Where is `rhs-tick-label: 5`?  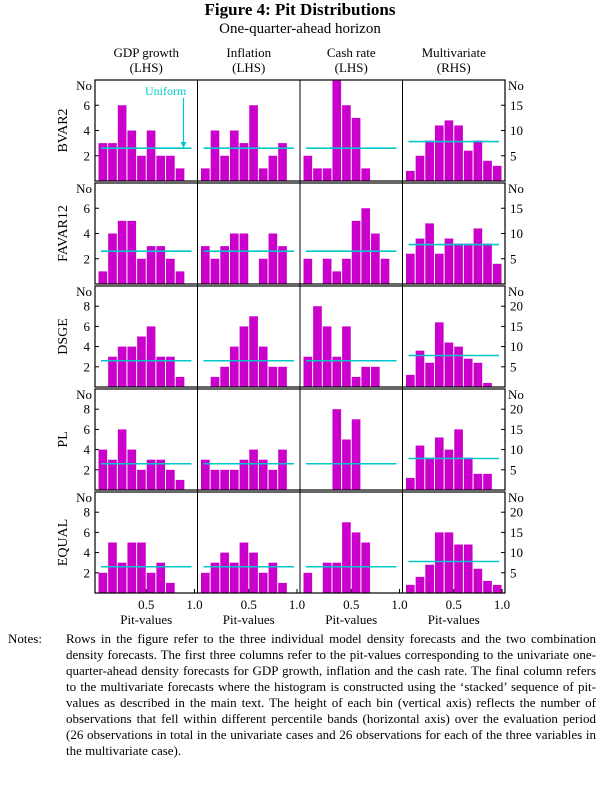
rhs-tick-label: 5 is located at coordinates (513, 366).